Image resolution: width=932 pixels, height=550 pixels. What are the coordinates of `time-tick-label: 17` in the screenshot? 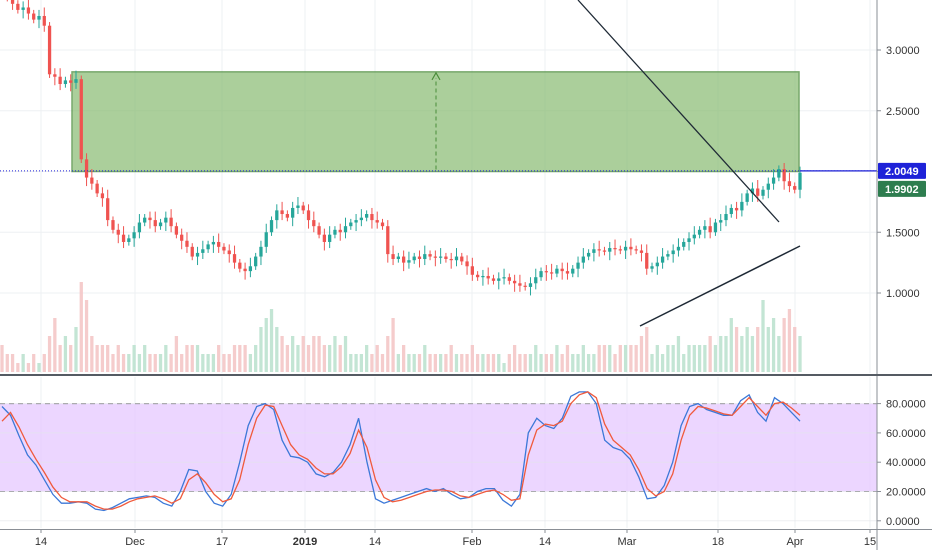 It's located at (222, 542).